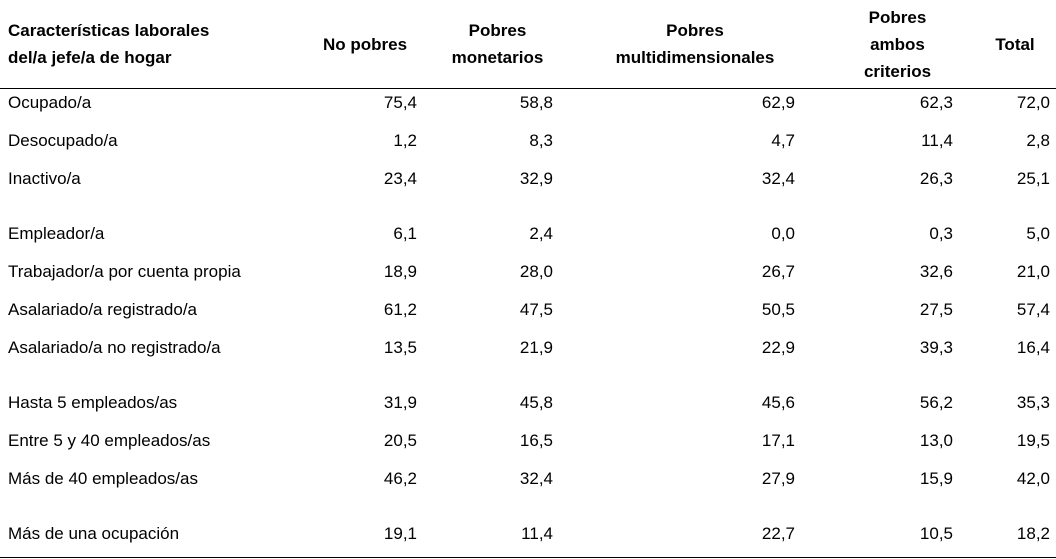  Describe the element at coordinates (400, 102) in the screenshot. I see `cell-value: 75,4` at that location.